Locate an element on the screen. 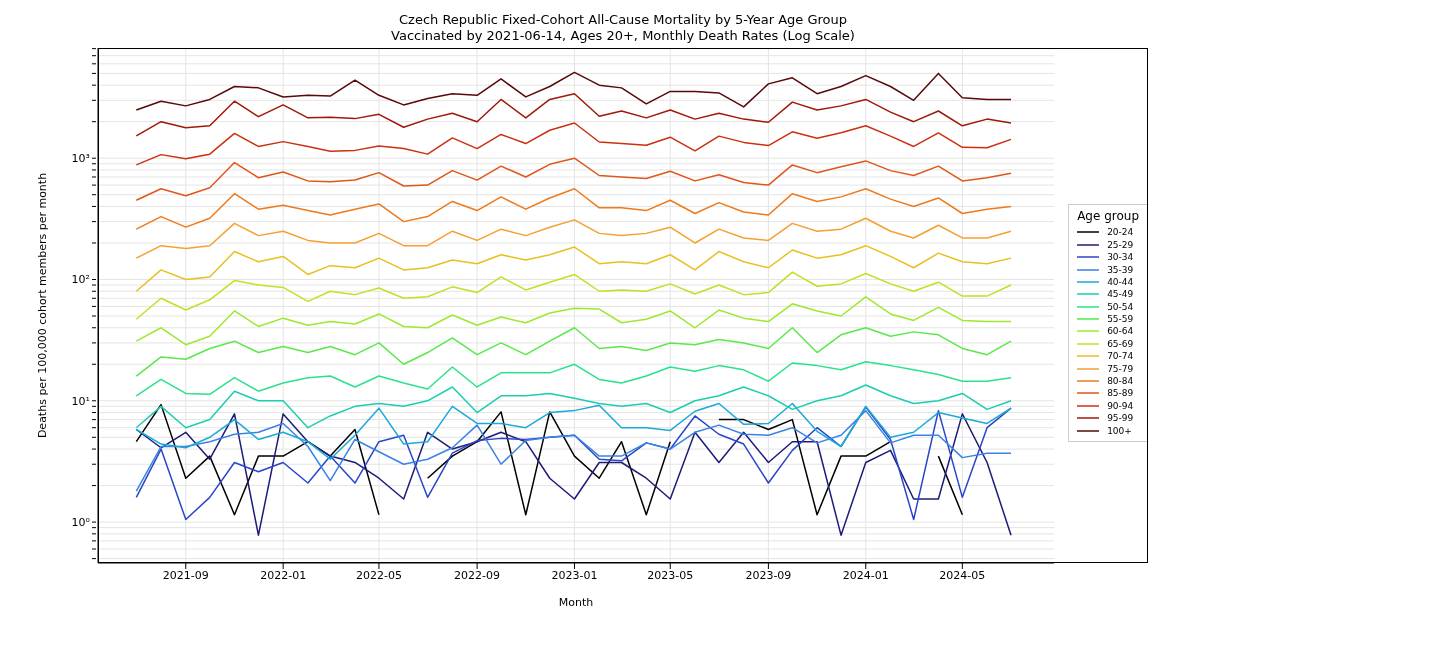 This screenshot has width=1456, height=647. legend-label: 80-84 is located at coordinates (1120, 381).